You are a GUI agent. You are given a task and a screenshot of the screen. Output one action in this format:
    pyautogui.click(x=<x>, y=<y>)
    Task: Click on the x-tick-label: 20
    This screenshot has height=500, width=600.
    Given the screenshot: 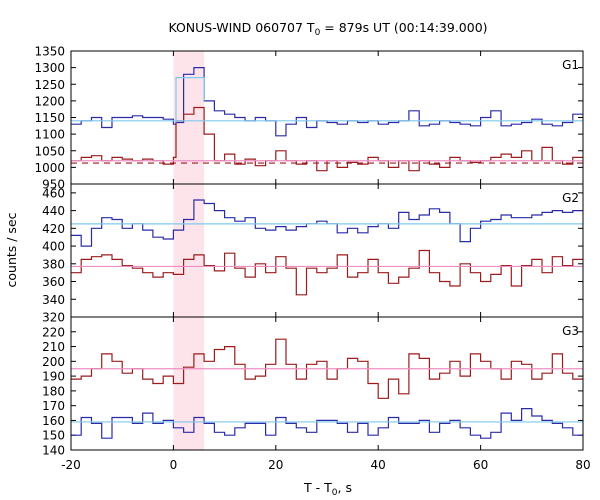 What is the action you would take?
    pyautogui.click(x=275, y=465)
    